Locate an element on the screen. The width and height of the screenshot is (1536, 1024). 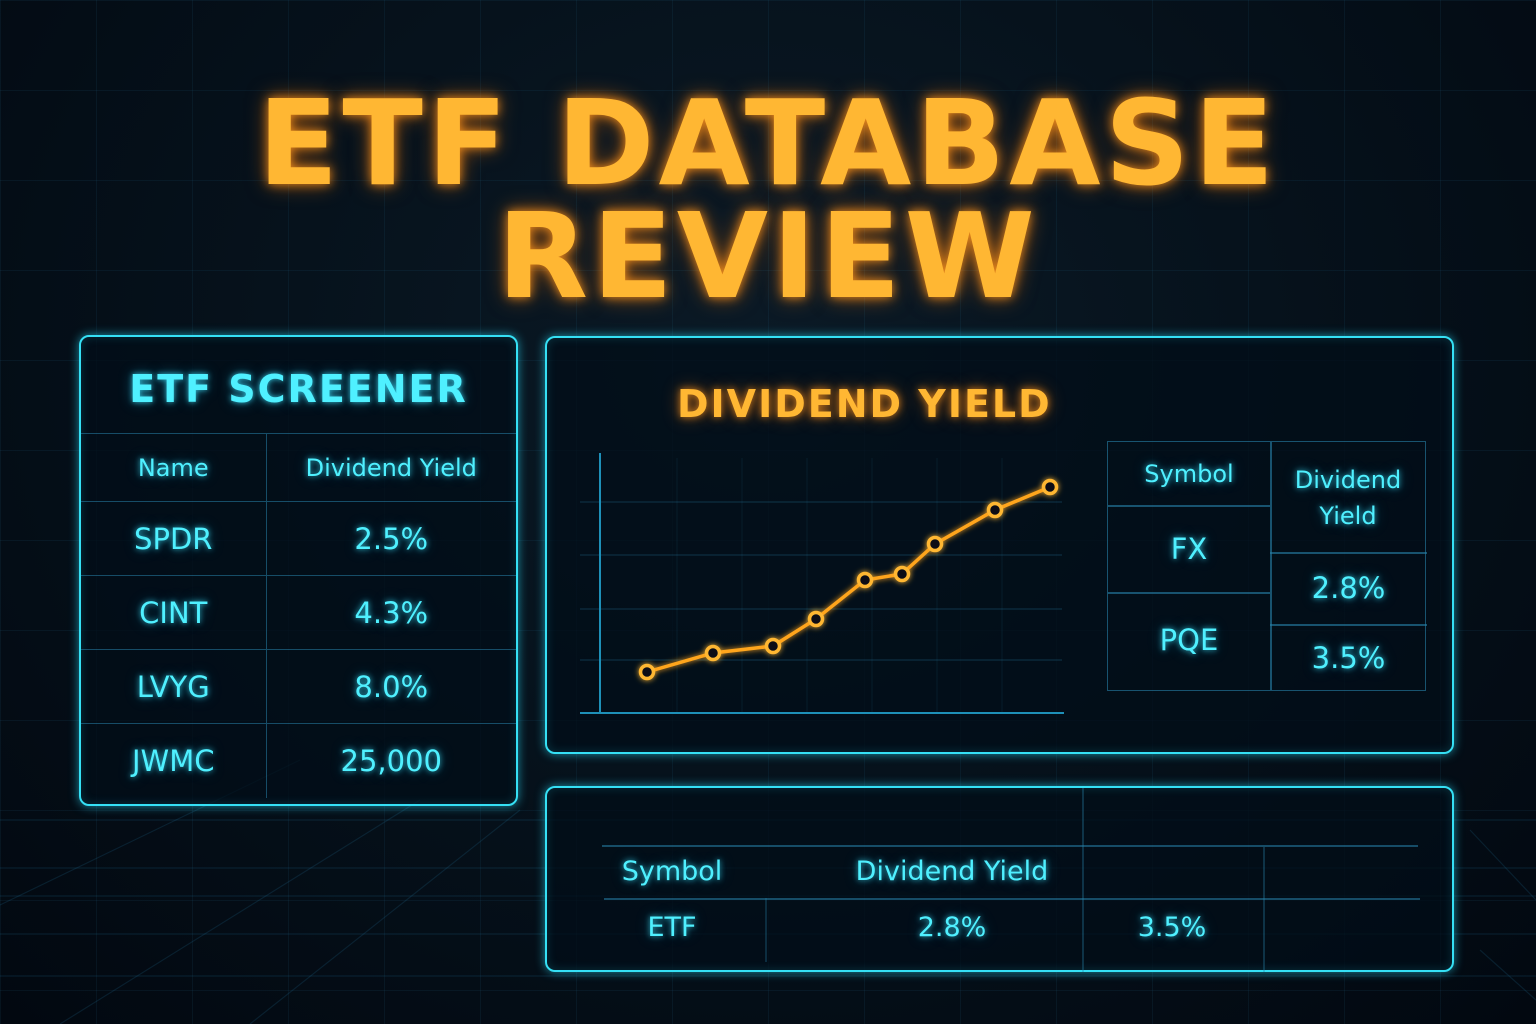
cell-extra-value: 3.5% is located at coordinates (1172, 927).